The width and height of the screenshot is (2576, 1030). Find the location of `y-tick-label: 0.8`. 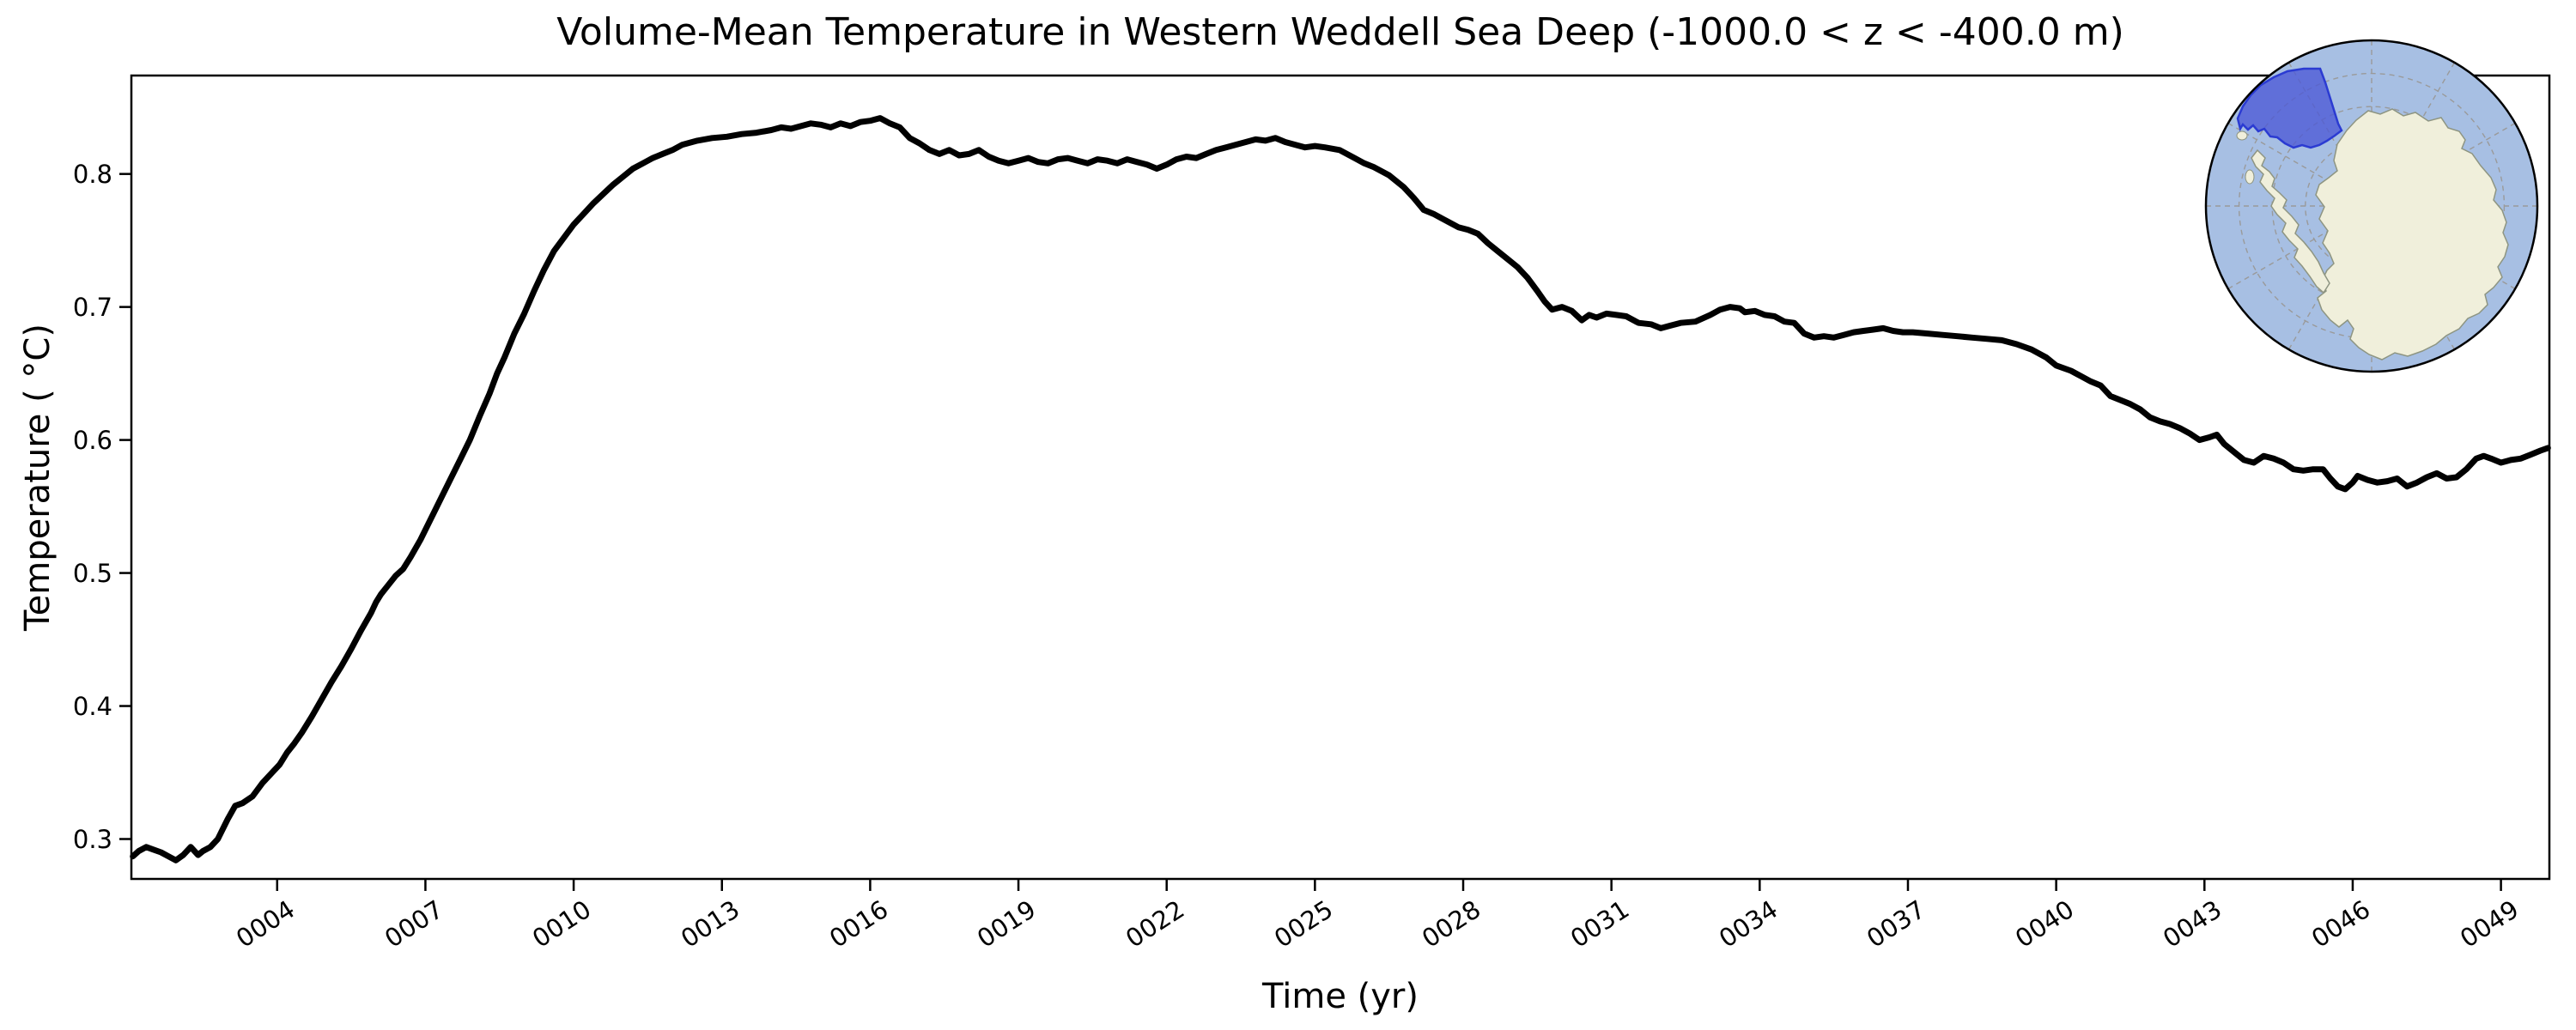

y-tick-label: 0.8 is located at coordinates (92, 174).